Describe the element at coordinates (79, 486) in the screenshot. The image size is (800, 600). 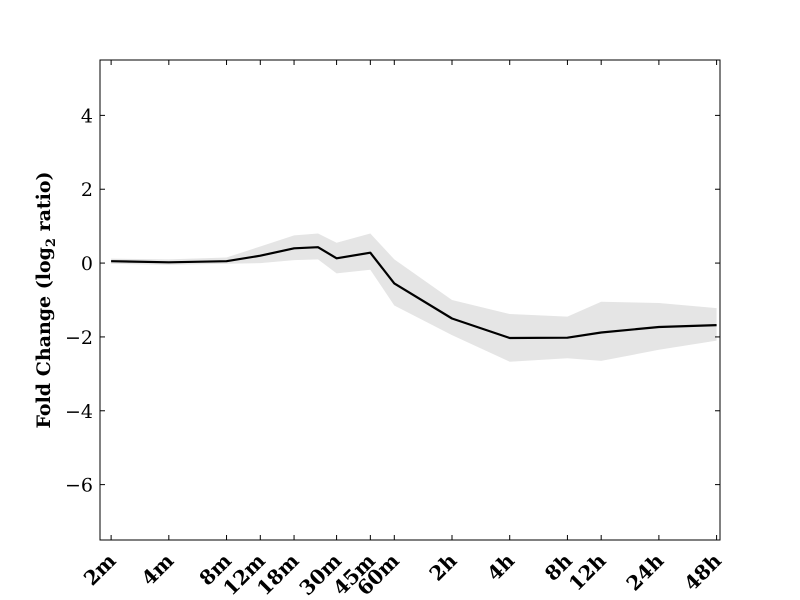
I see `y-tick-label: −6` at that location.